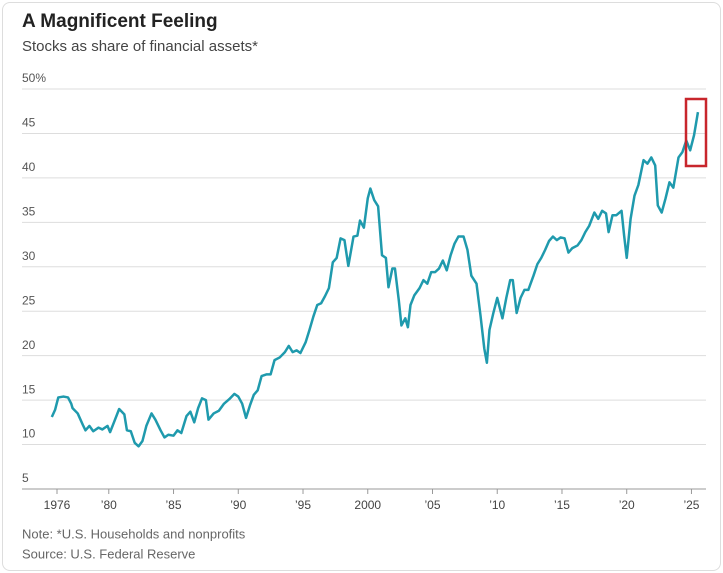  I want to click on source: Source: U.S. Federal Reserve, so click(108, 553).